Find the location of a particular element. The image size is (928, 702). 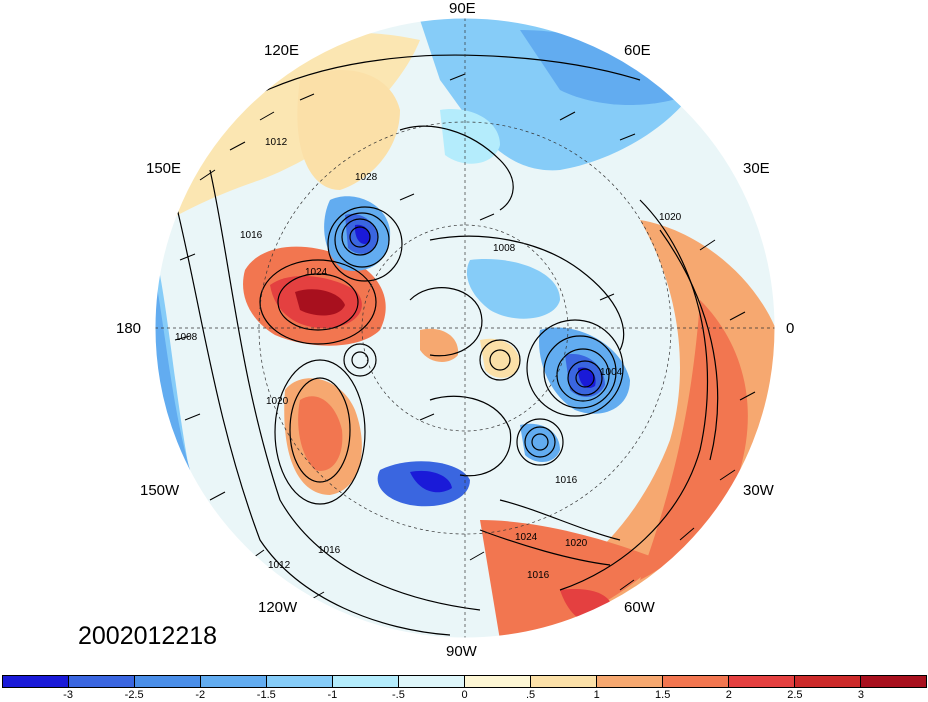

colorbar-tick-label: -1 is located at coordinates (332, 695).